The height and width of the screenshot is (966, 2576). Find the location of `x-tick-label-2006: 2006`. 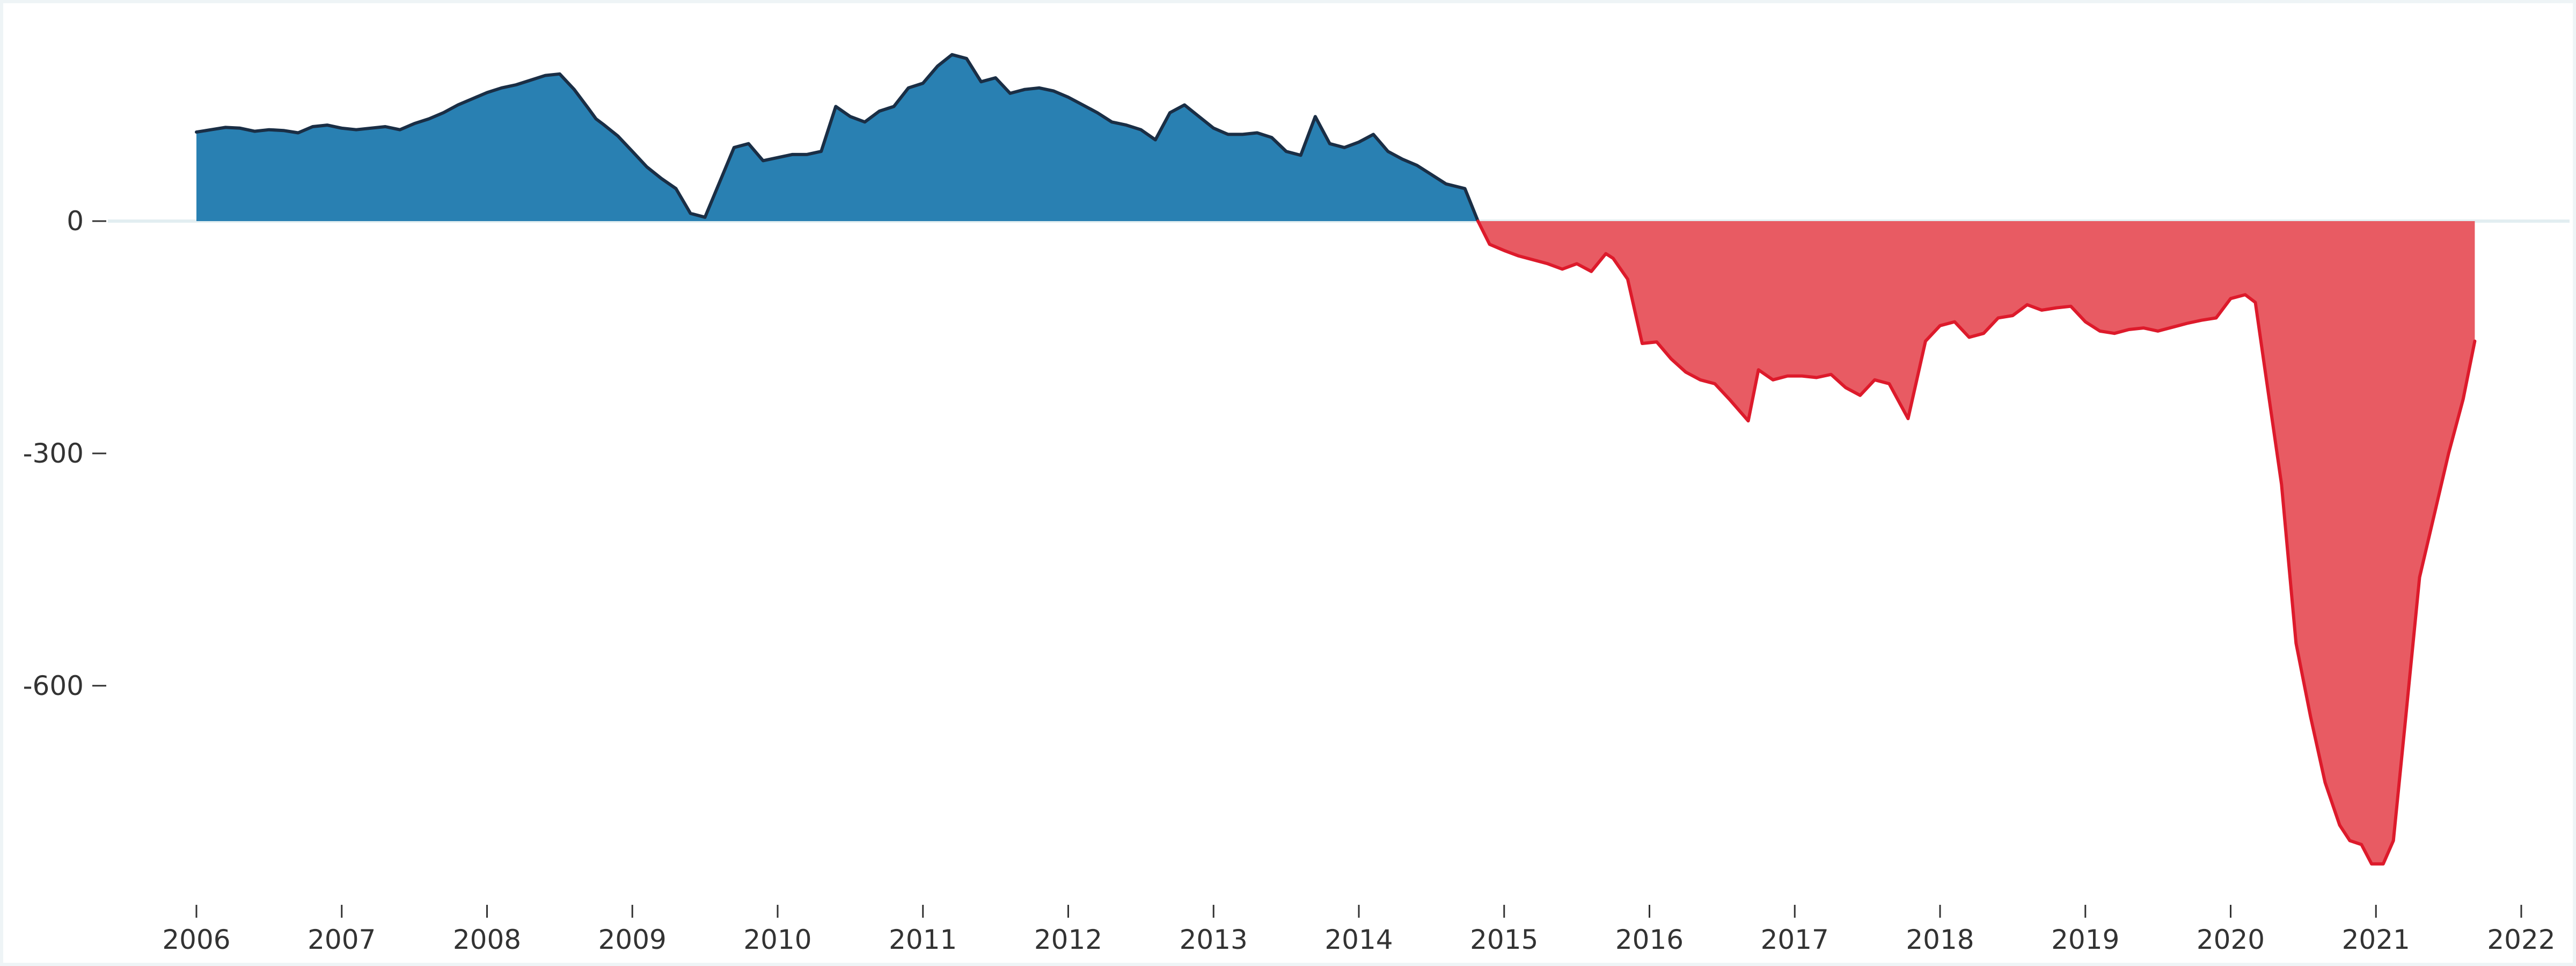

x-tick-label-2006: 2006 is located at coordinates (196, 939).